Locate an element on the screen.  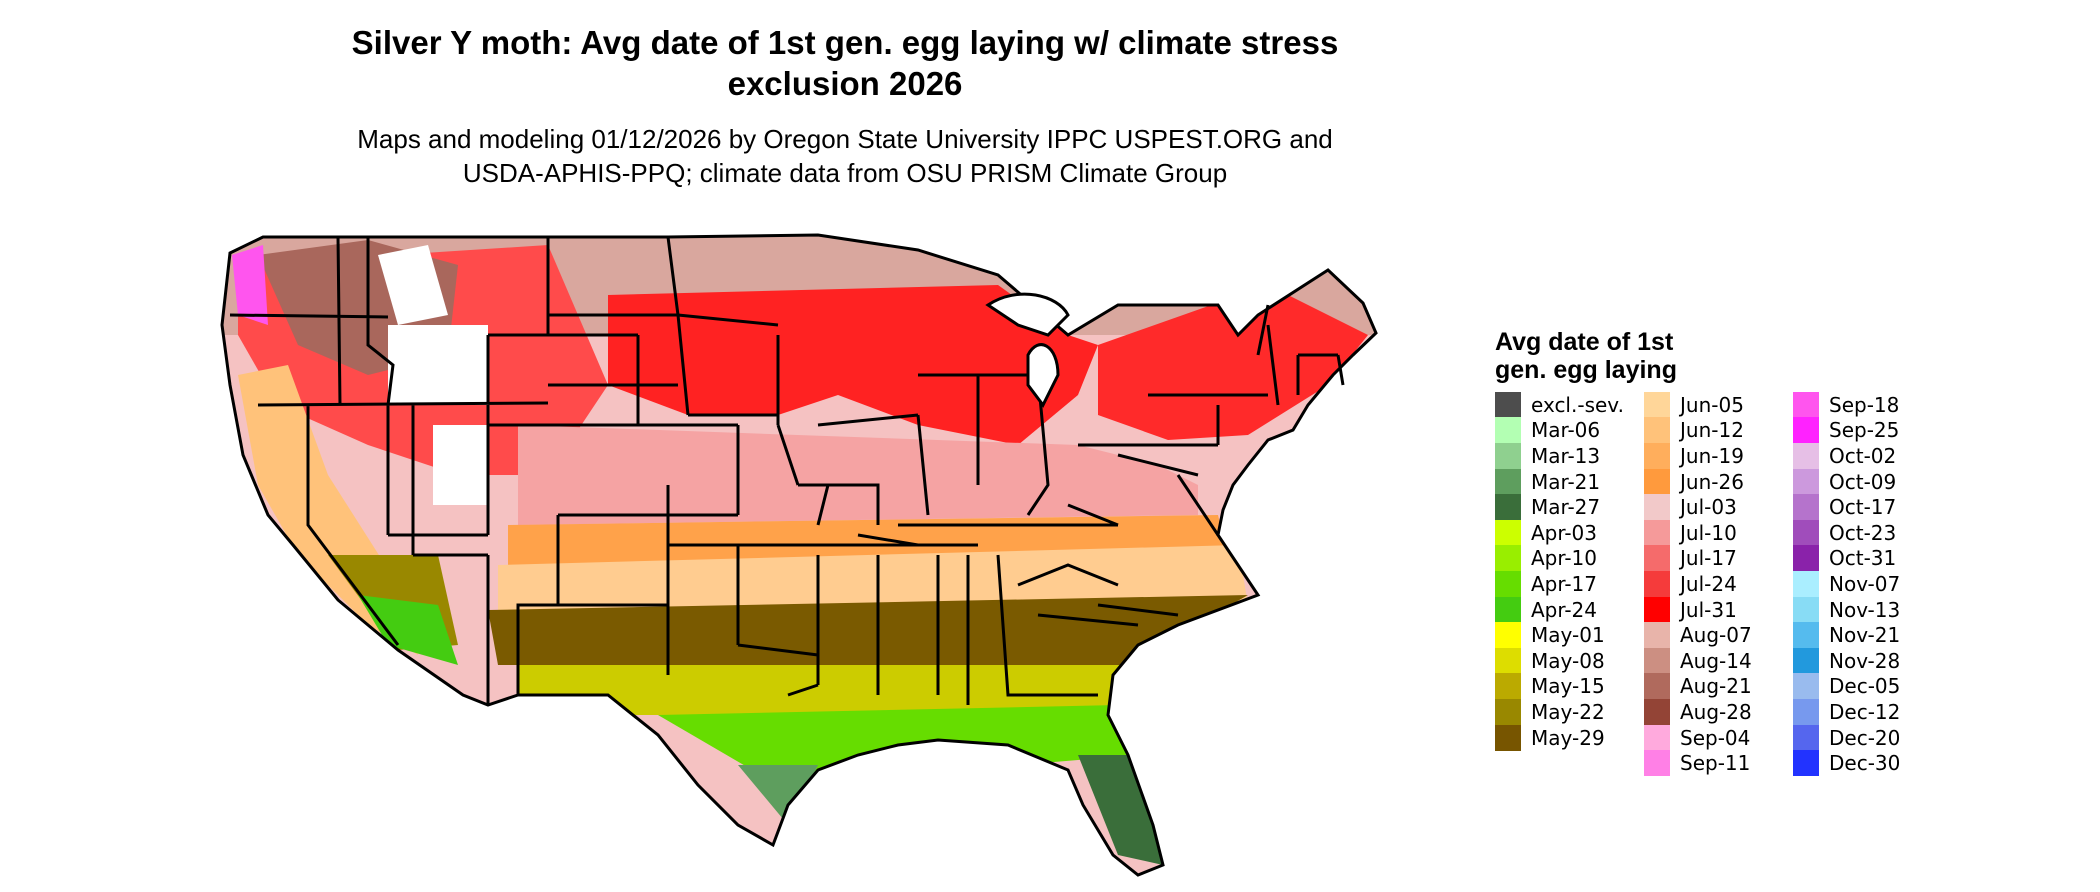
legend-label: Apr-03 is located at coordinates (1564, 532).